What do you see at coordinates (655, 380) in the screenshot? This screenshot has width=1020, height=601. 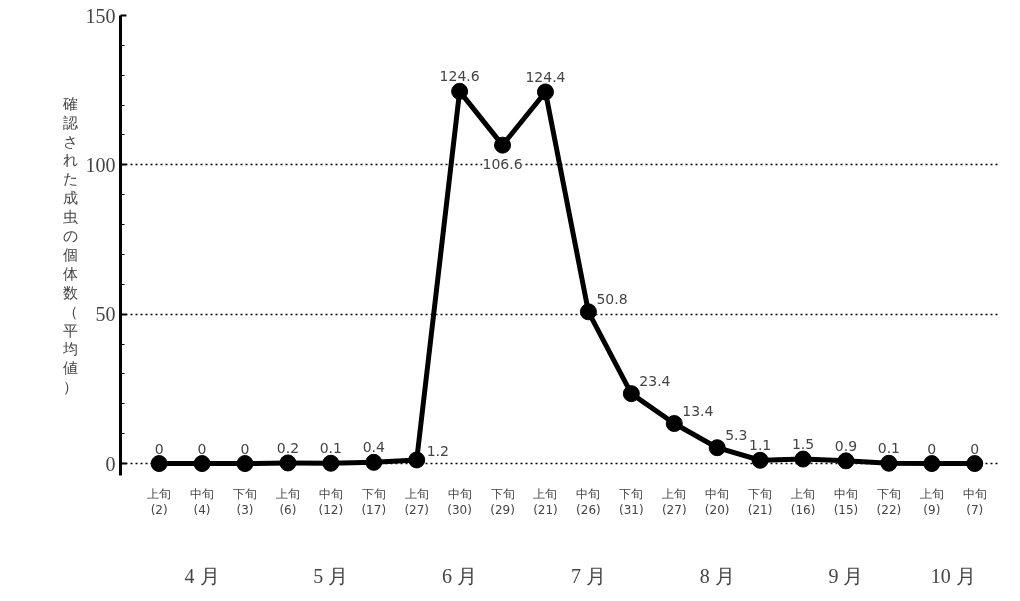 I see `data-label: 23.4` at bounding box center [655, 380].